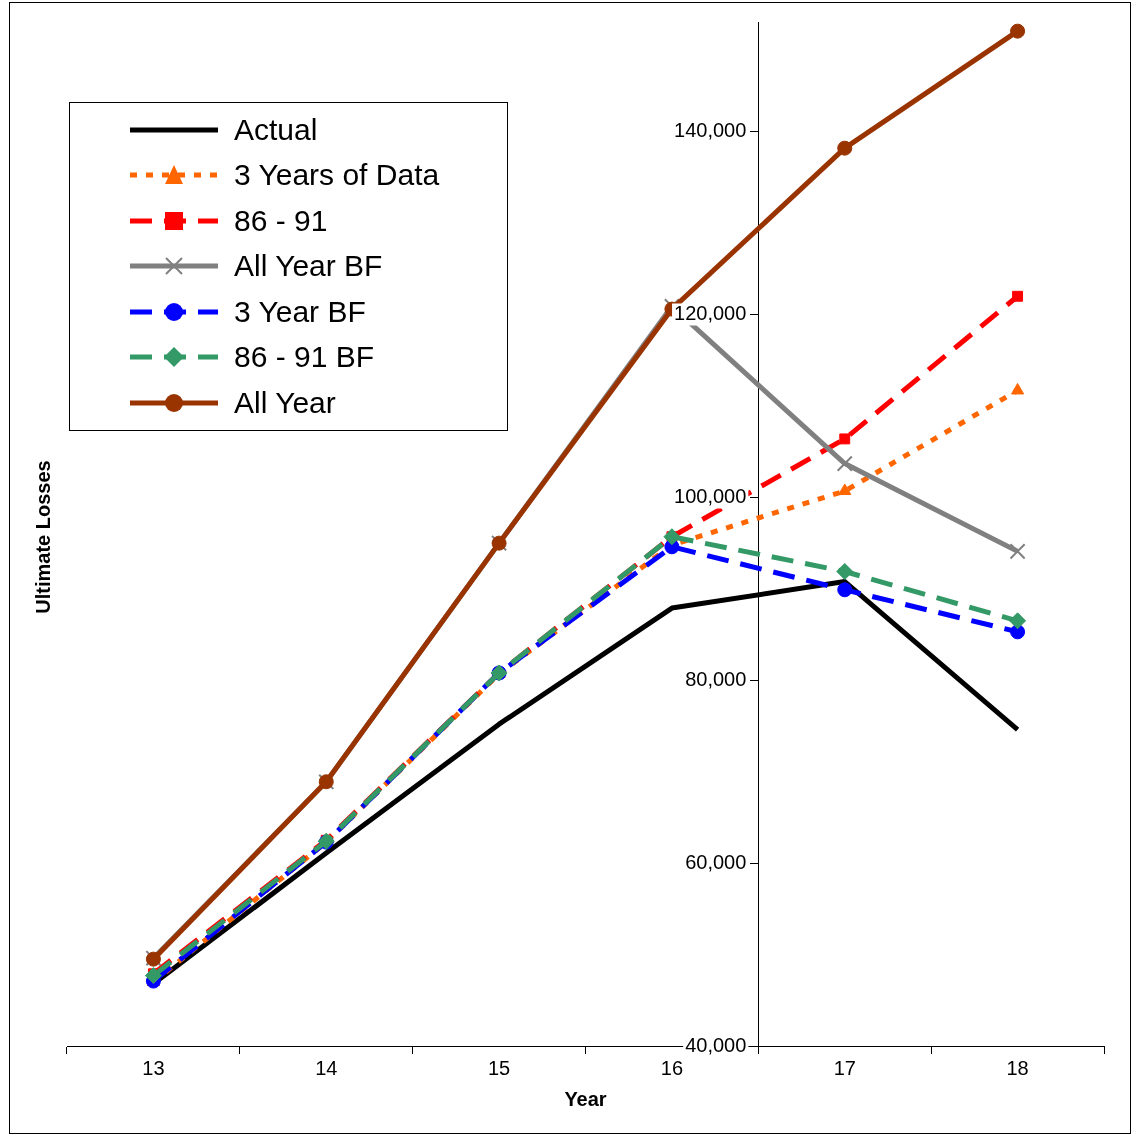  I want to click on y-tick-label: 40,000, so click(716, 1044).